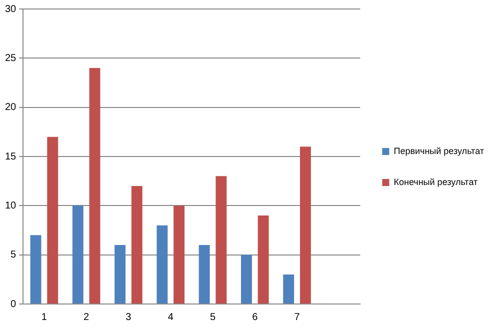  Describe the element at coordinates (11, 108) in the screenshot. I see `y-tick-label: 20` at that location.